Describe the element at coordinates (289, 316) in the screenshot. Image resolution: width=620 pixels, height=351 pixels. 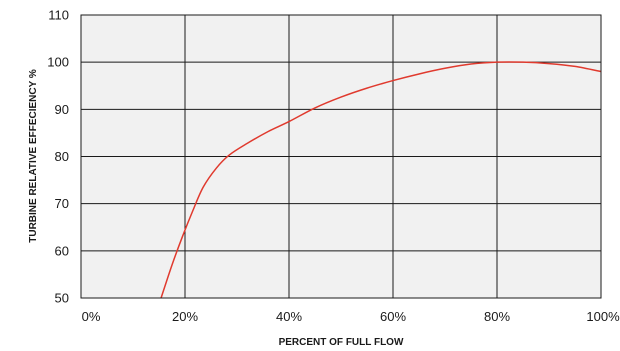
I see `x-tick-label: 40%` at that location.